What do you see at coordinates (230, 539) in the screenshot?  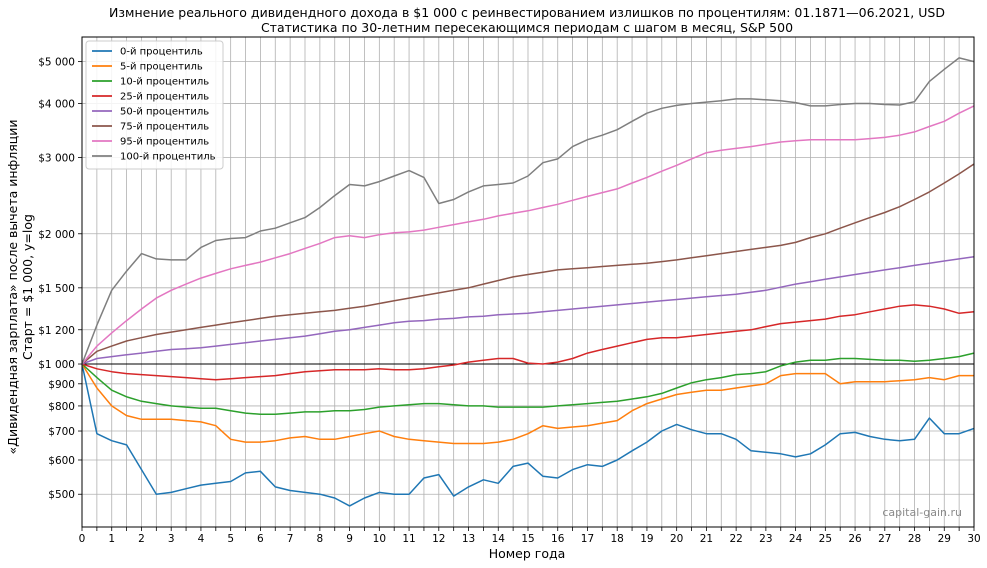 I see `x-tick-label: 5` at bounding box center [230, 539].